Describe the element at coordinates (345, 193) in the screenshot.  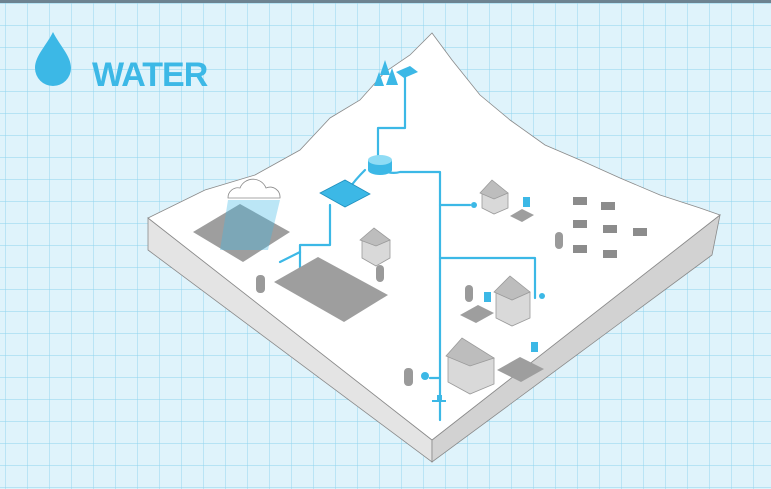
I see `filter-panel` at that location.